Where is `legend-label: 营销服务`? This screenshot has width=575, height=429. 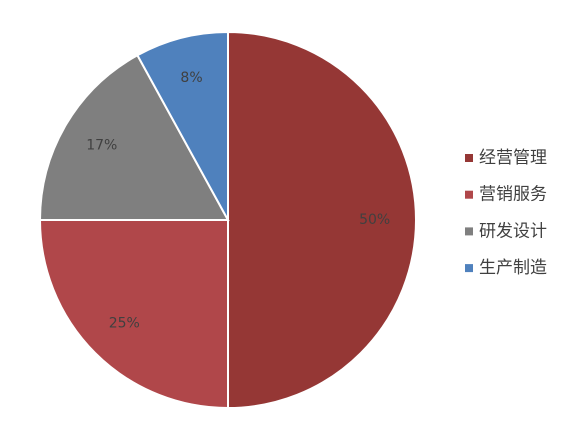
legend-label: 营销服务 is located at coordinates (513, 195).